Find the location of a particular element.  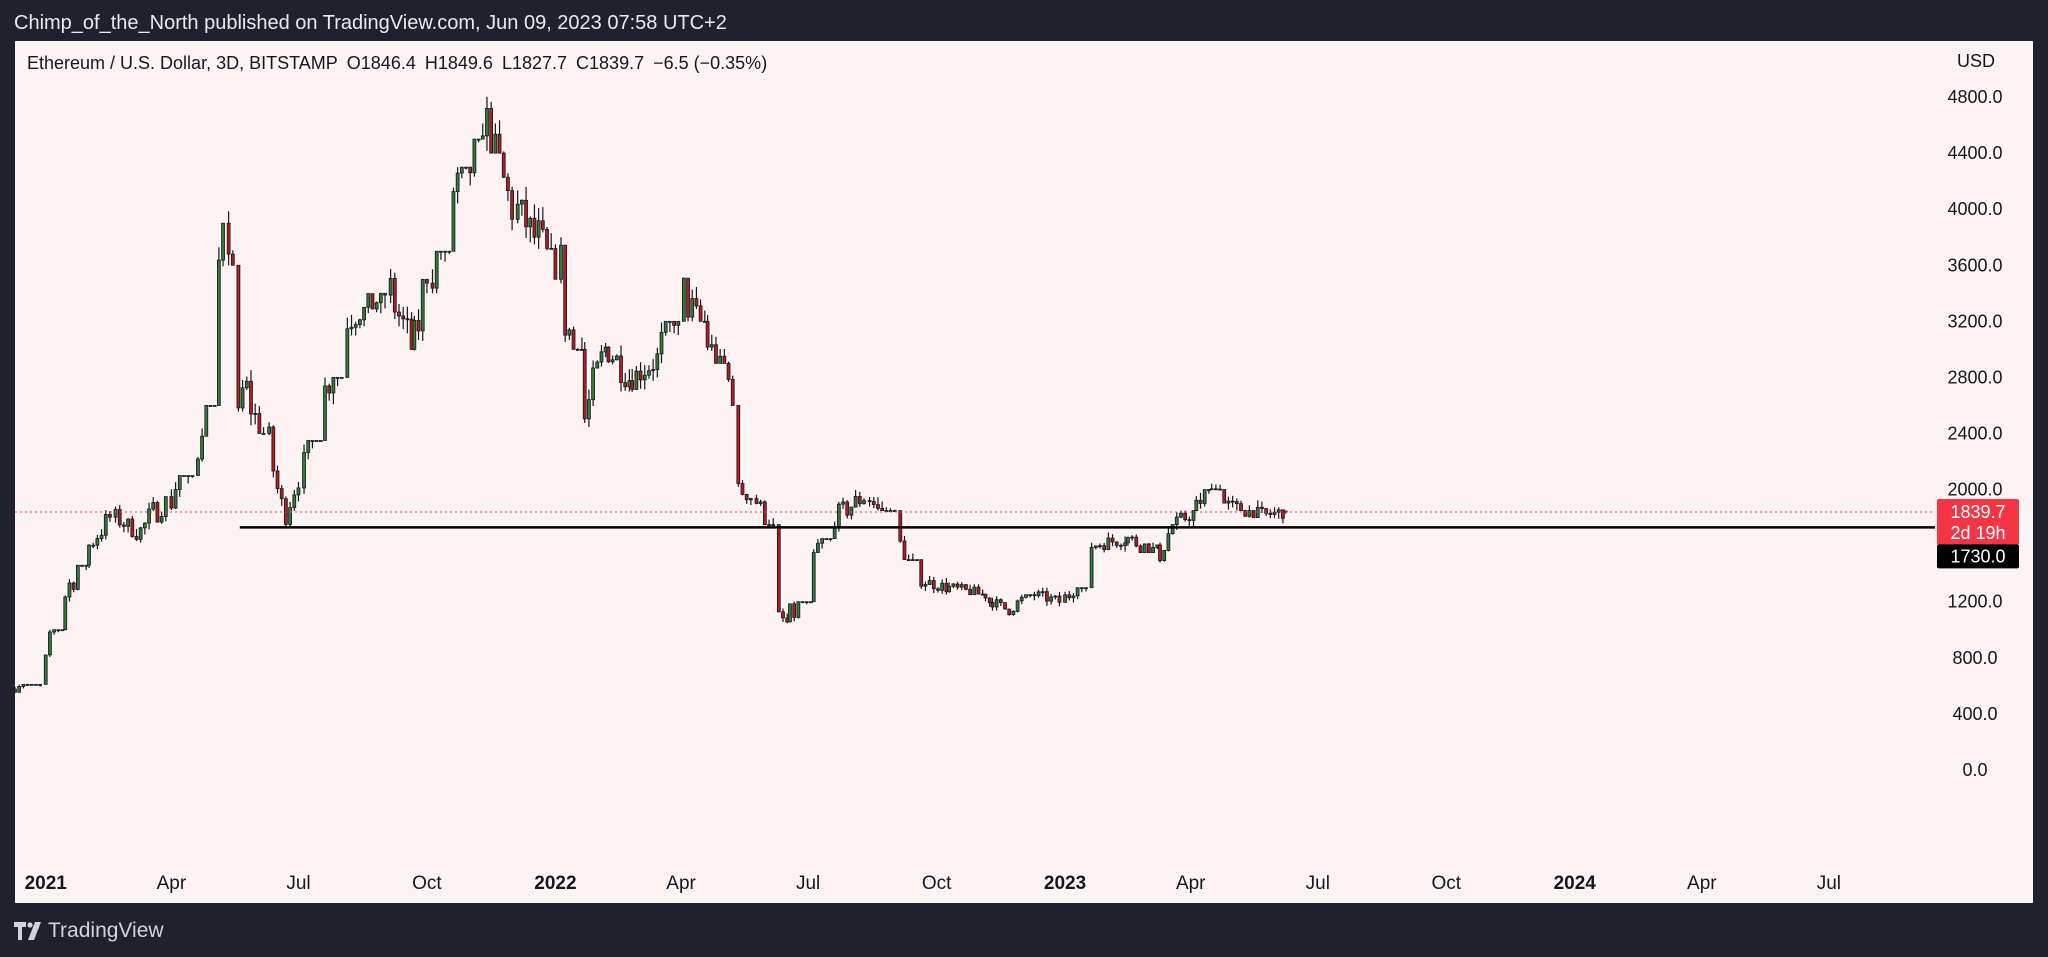

price-tick-label: 400.0 is located at coordinates (1974, 714).